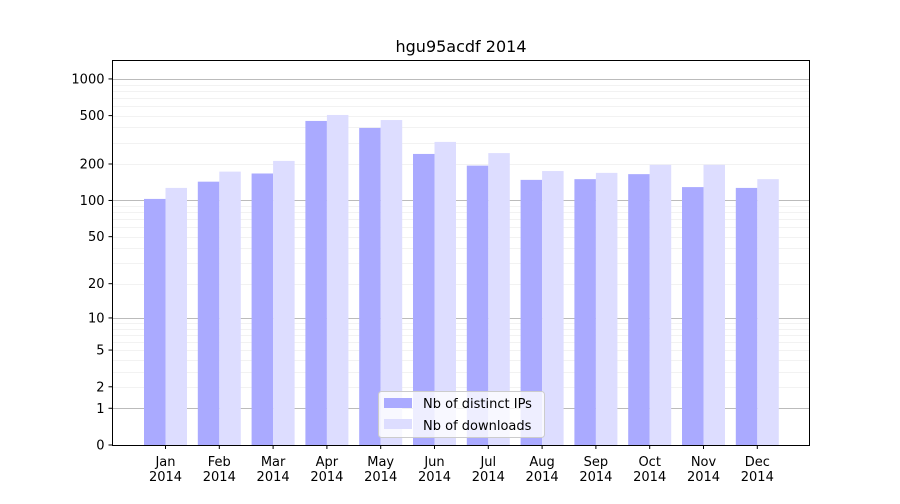 The image size is (900, 504). I want to click on legend-label-ips: Nb of distinct IPs, so click(477, 404).